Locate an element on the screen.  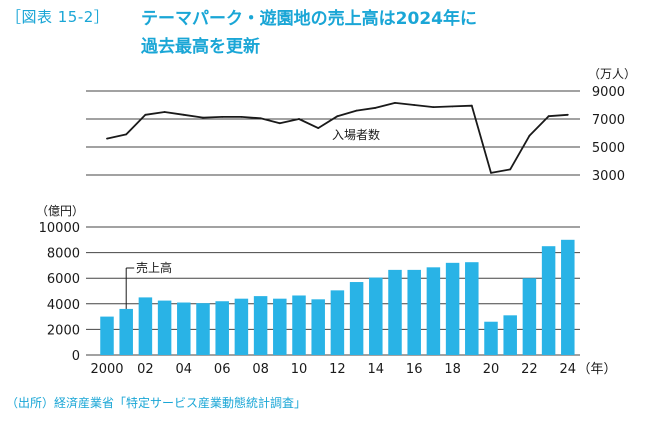
x-tick-label: 20 is located at coordinates (491, 369).